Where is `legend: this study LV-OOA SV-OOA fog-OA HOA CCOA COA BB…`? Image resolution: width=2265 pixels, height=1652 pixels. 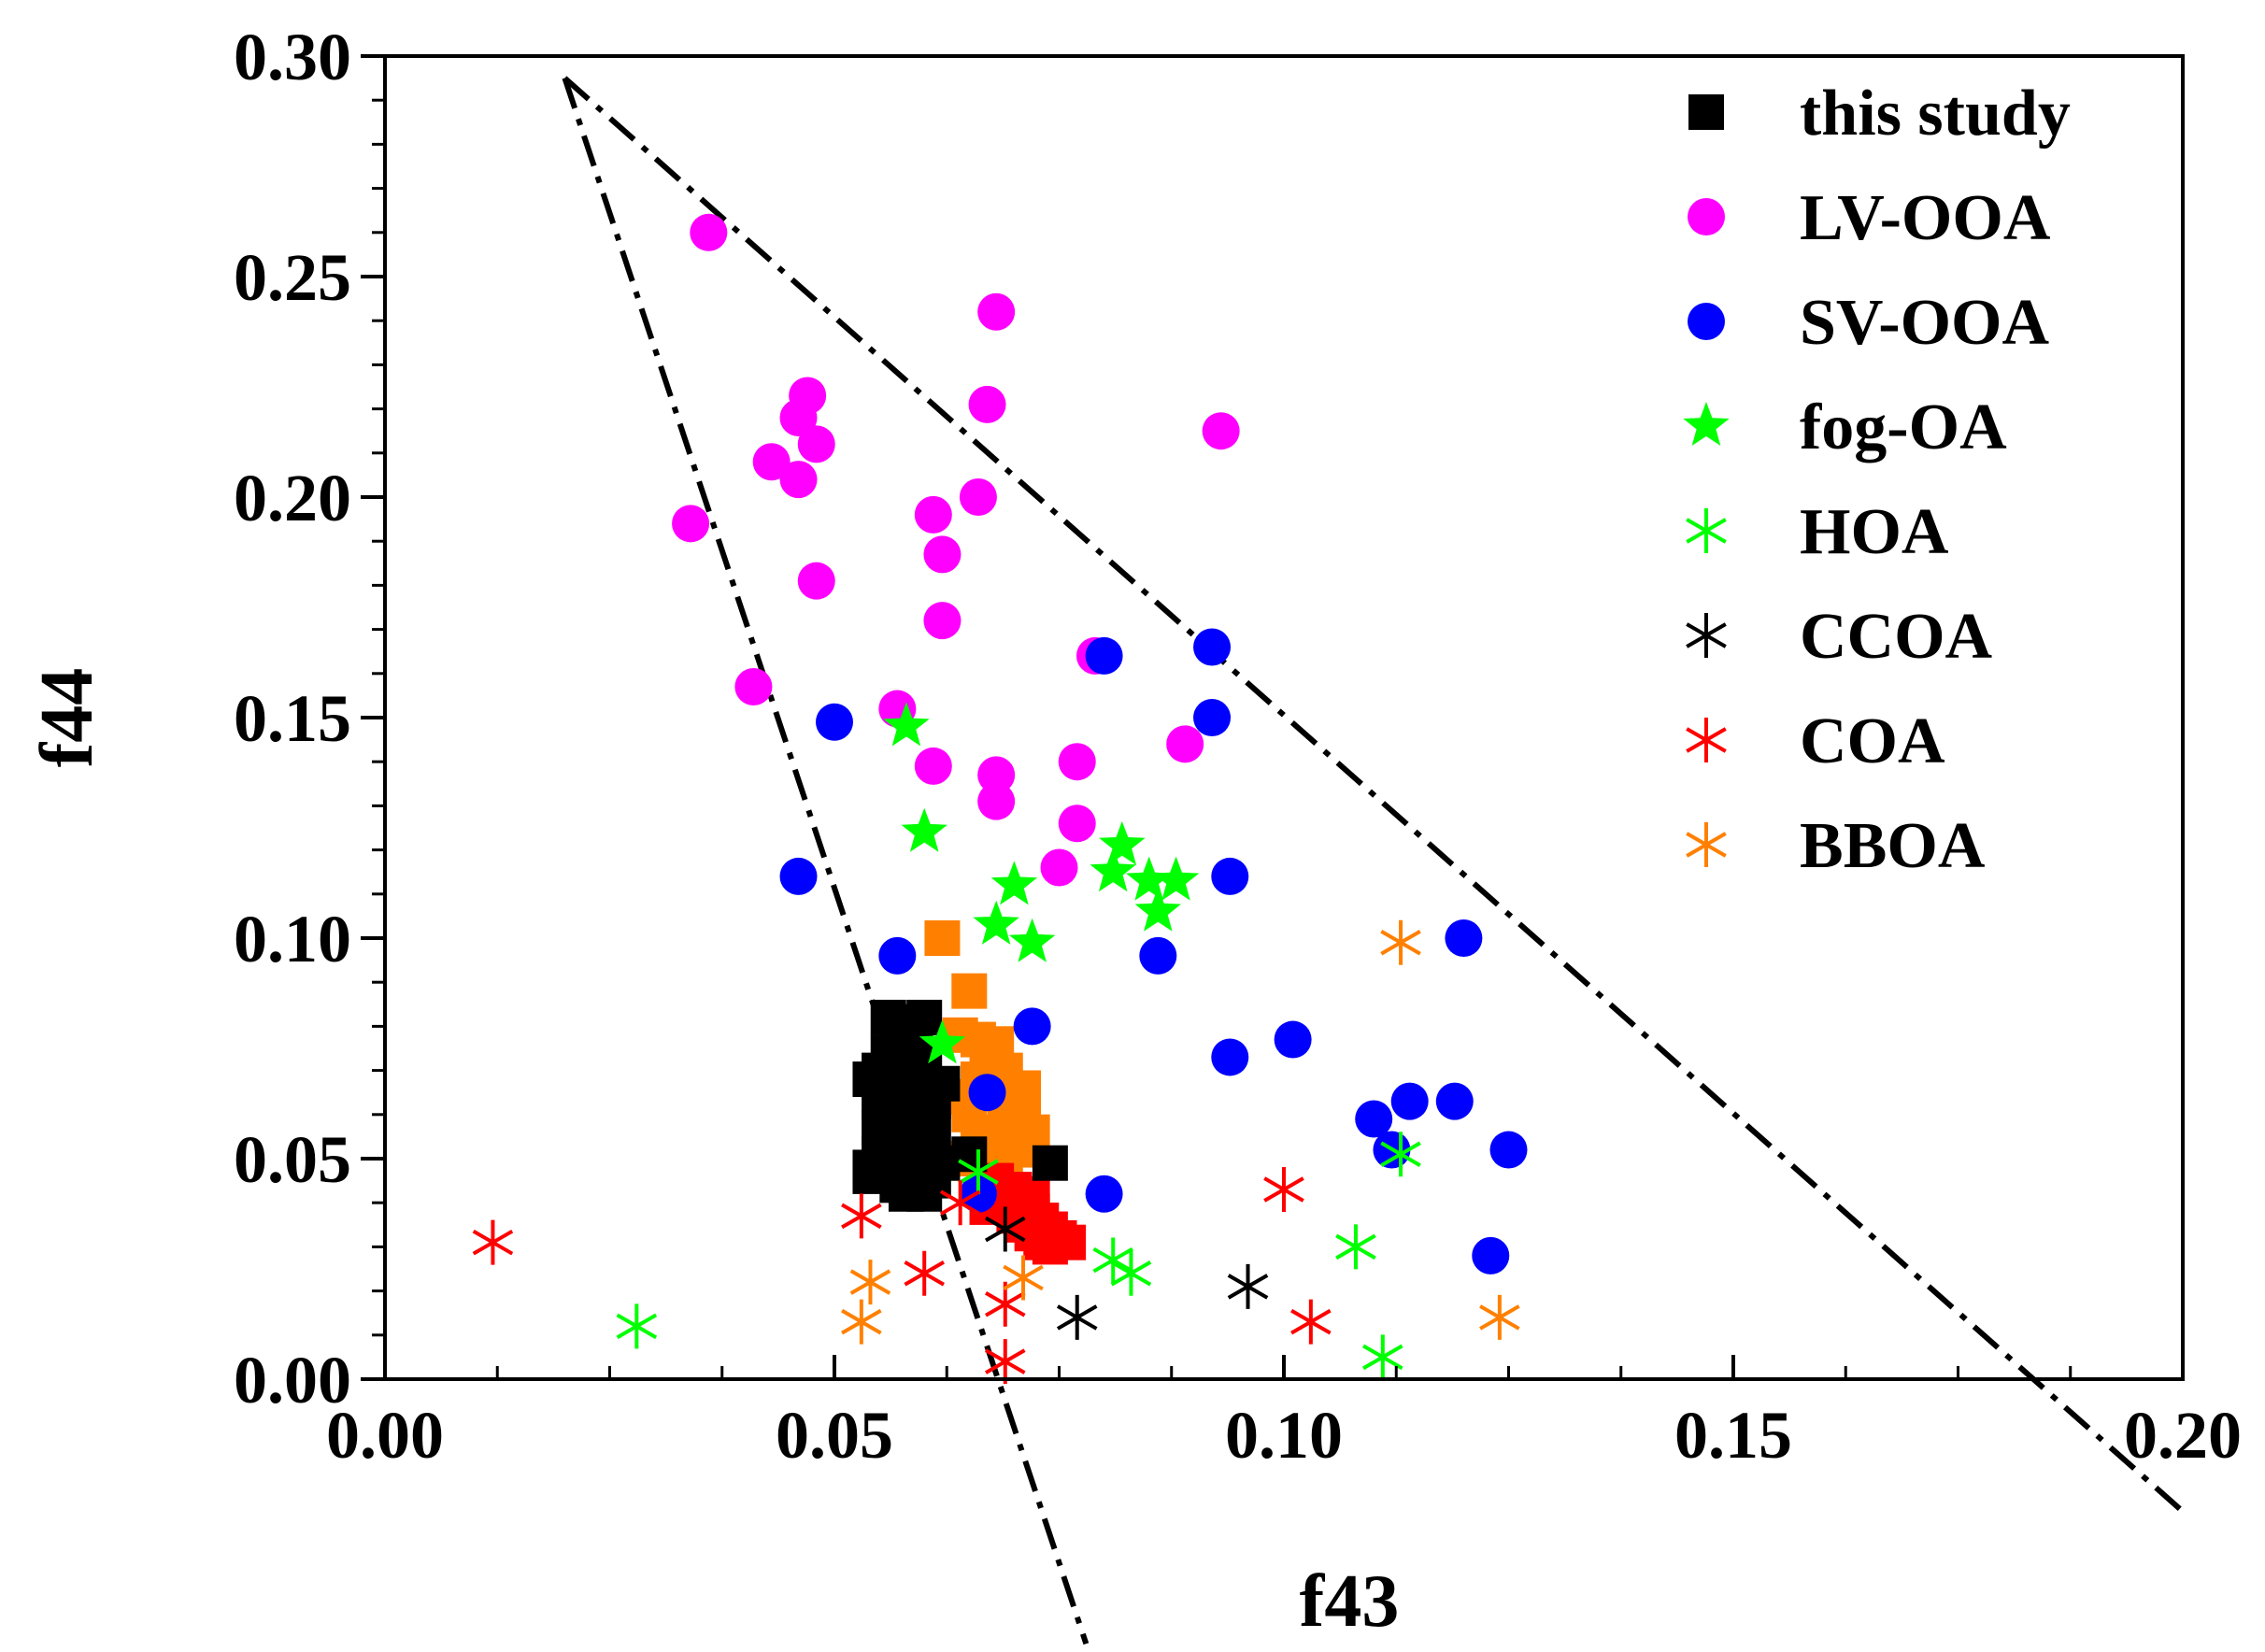 legend: this study LV-OOA SV-OOA fog-OA HOA CCOA COA BB… is located at coordinates (1877, 480).